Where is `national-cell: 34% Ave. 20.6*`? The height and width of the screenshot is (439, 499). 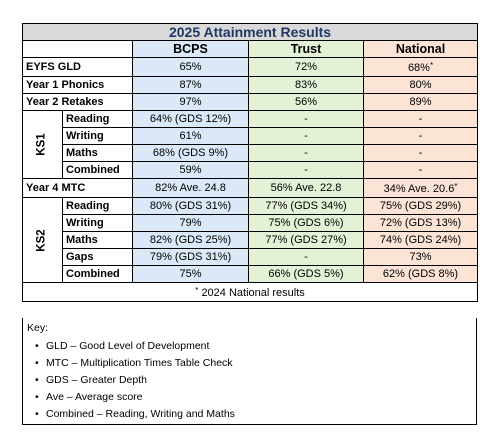 national-cell: 34% Ave. 20.6* is located at coordinates (420, 188).